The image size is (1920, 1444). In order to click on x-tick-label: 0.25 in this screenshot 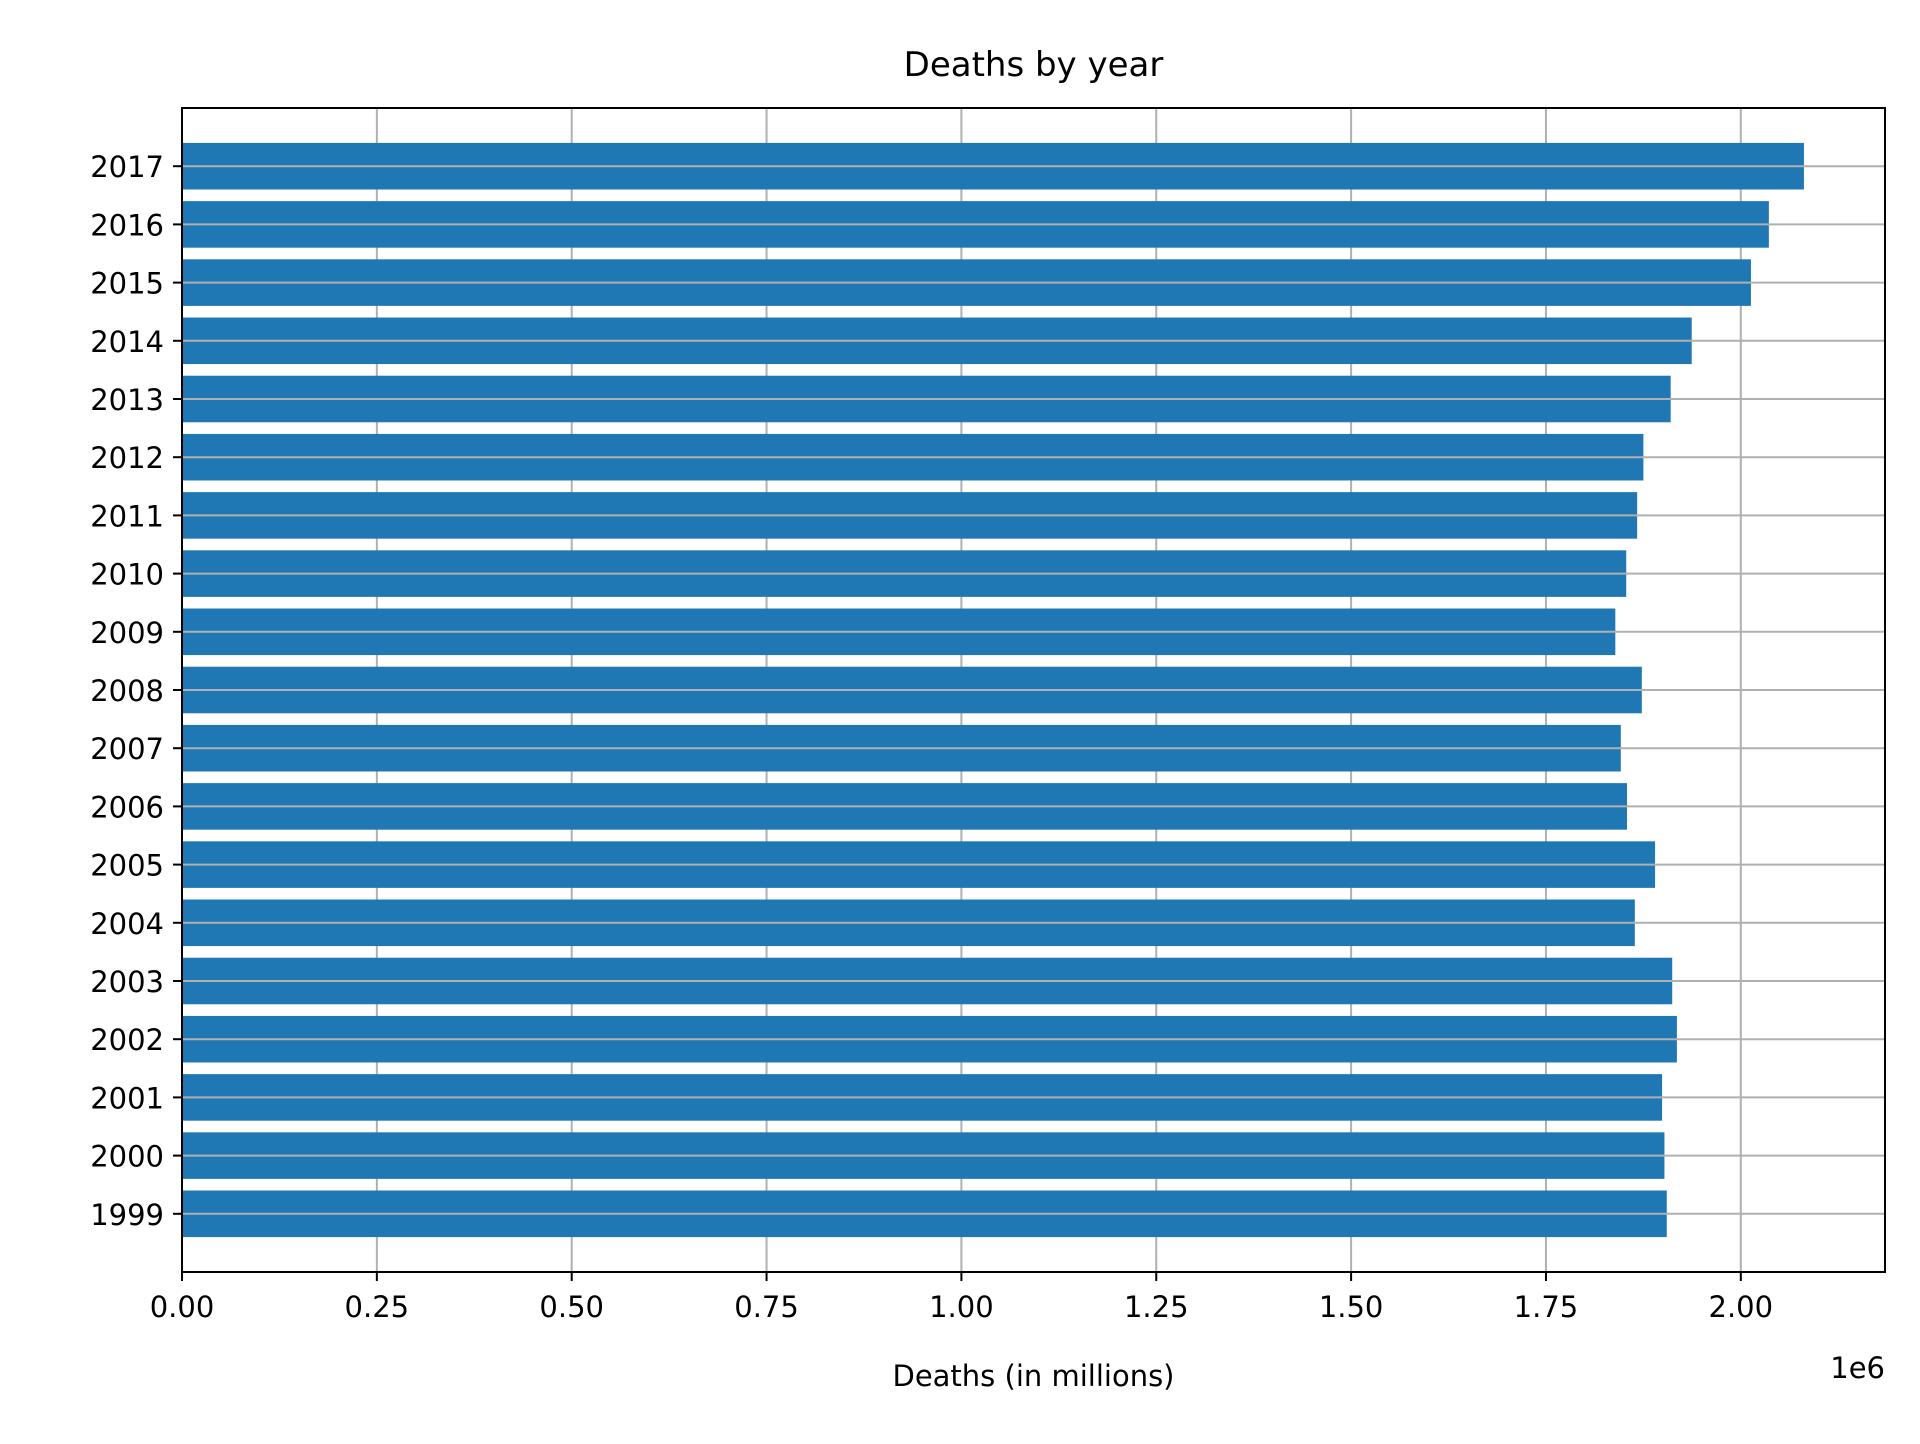, I will do `click(377, 1307)`.